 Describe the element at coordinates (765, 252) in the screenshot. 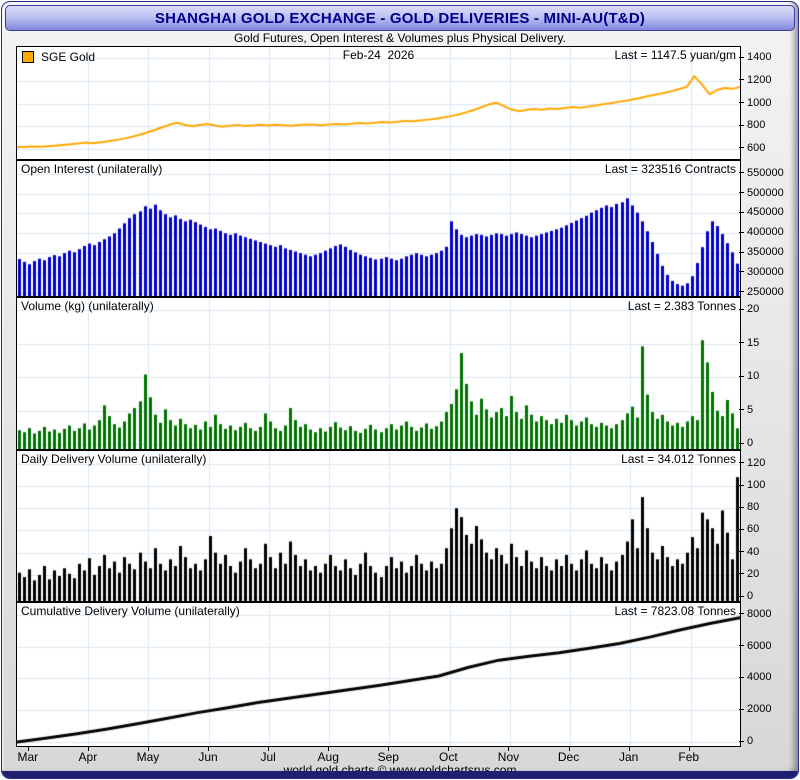

I see `y-axis-tick-label: 350000` at that location.